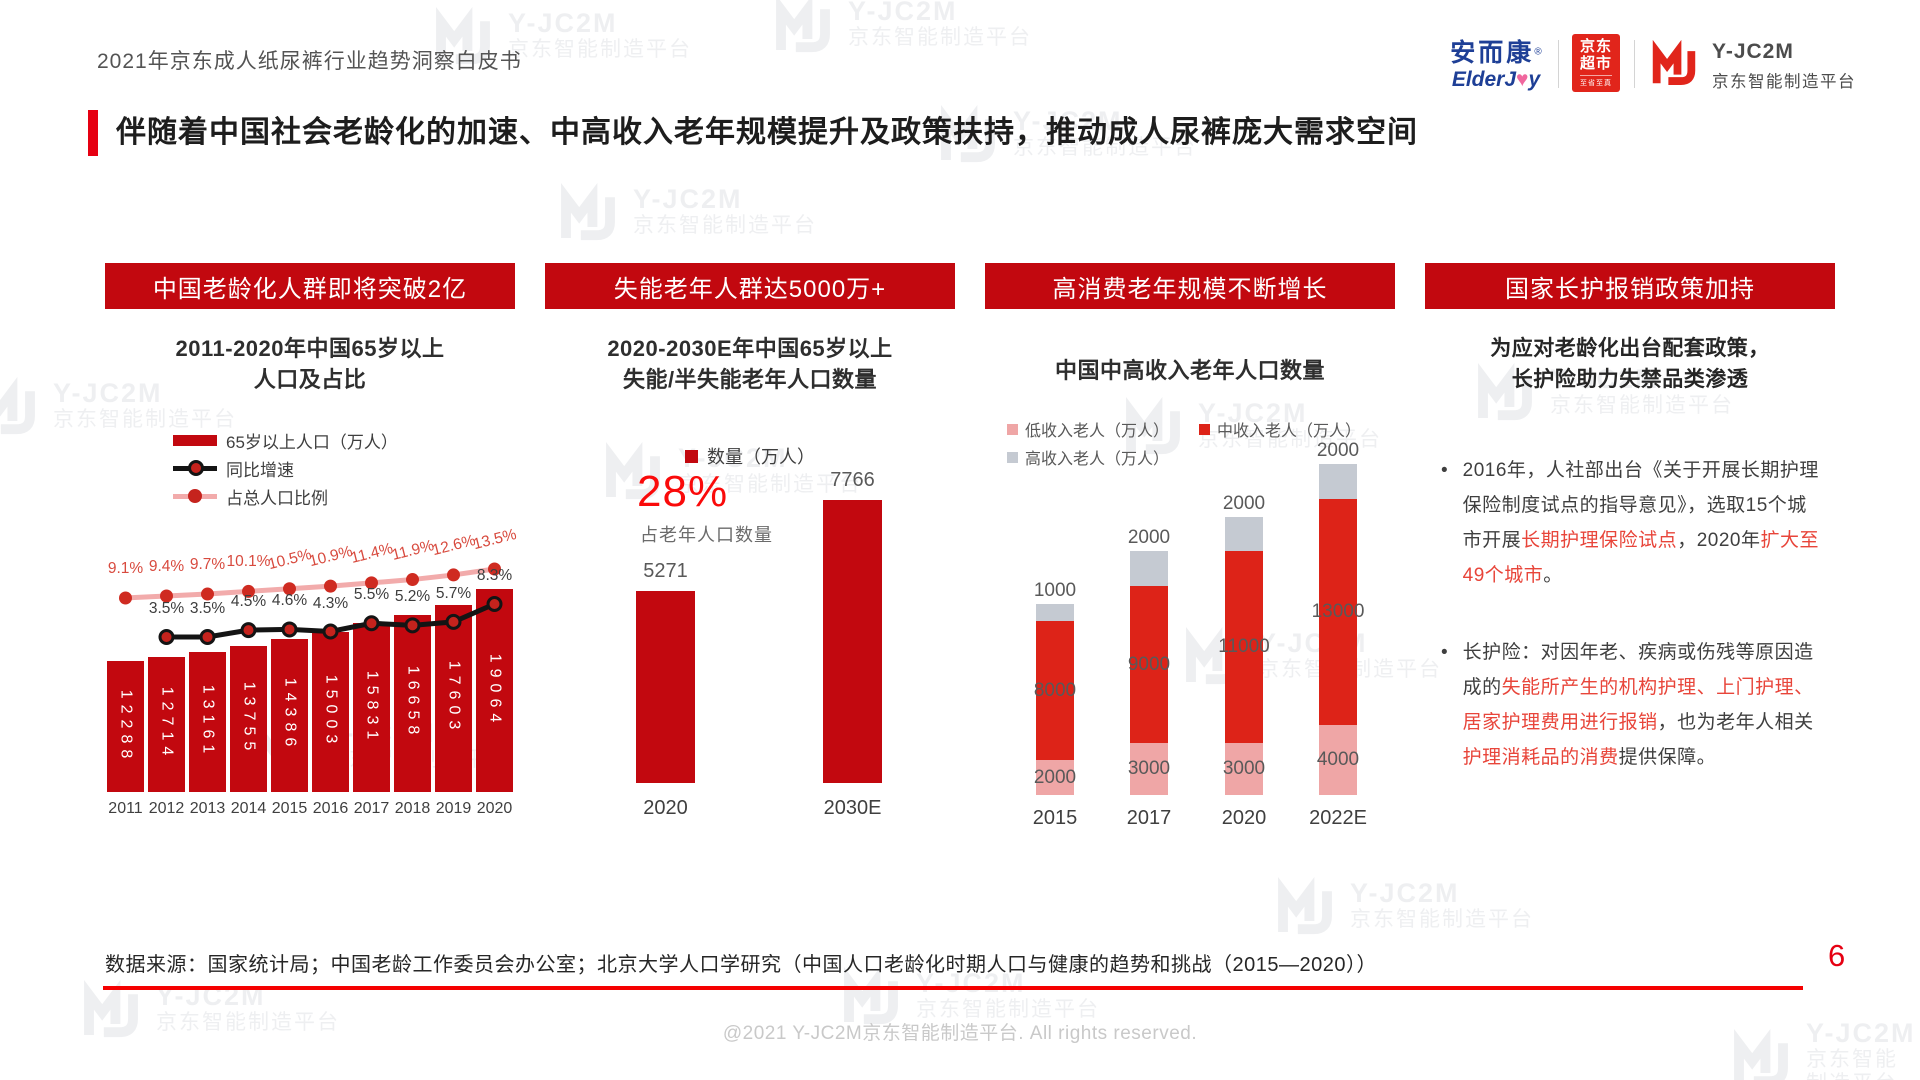  What do you see at coordinates (330, 603) in the screenshot?
I see `chart1-growth-label: 4.3%` at bounding box center [330, 603].